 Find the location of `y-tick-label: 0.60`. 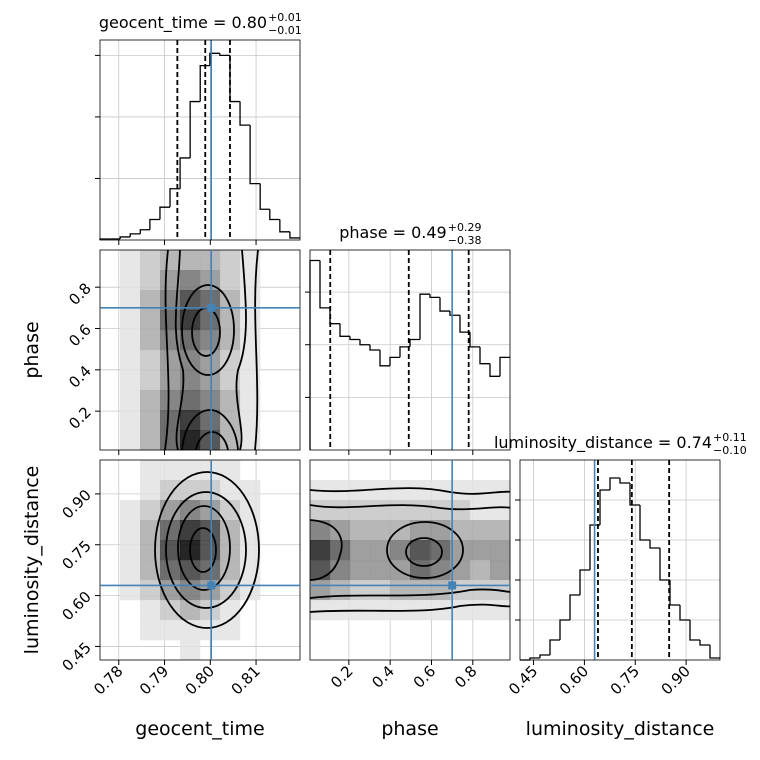

y-tick-label: 0.60 is located at coordinates (76, 606).